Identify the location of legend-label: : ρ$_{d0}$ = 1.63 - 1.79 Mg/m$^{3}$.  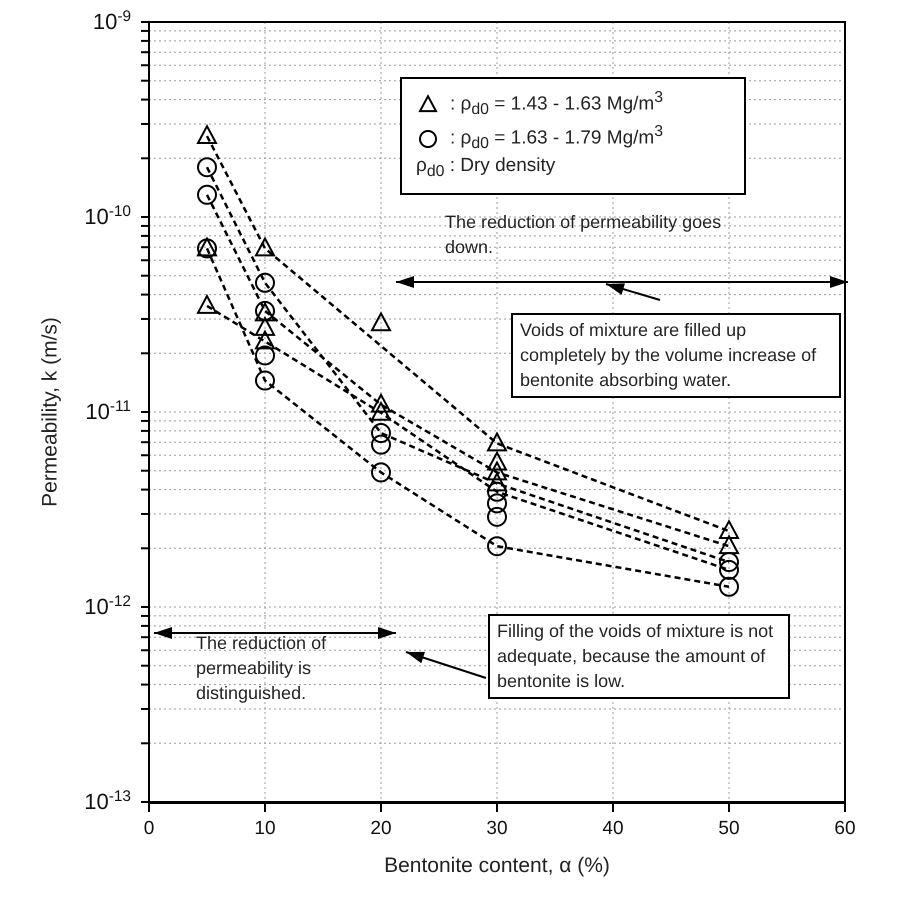
(557, 137).